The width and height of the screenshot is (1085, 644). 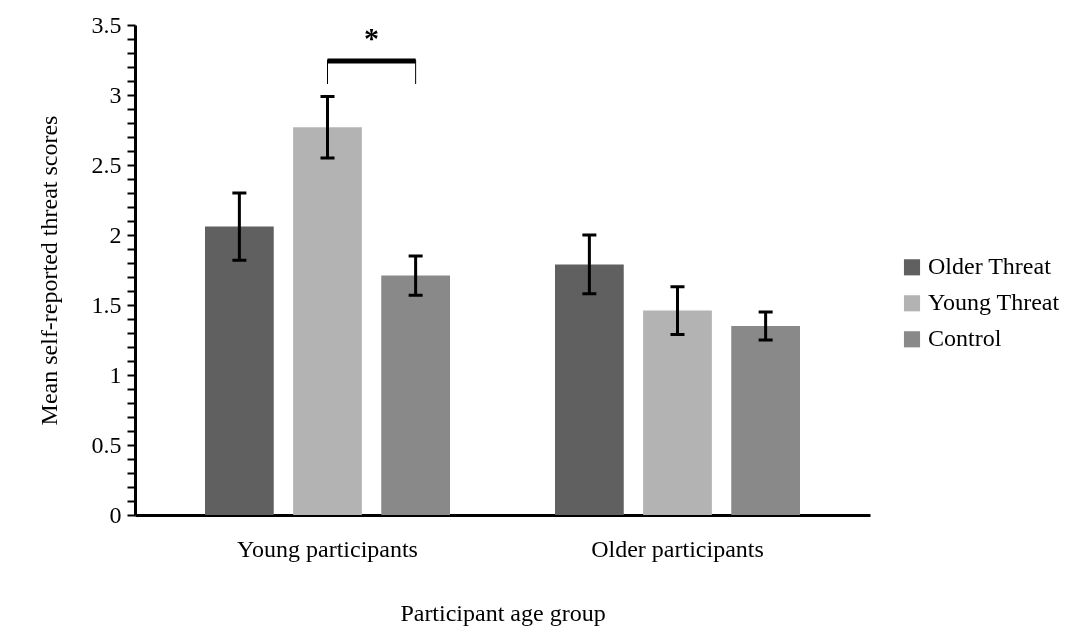 What do you see at coordinates (990, 266) in the screenshot?
I see `legend-label: Older Threat` at bounding box center [990, 266].